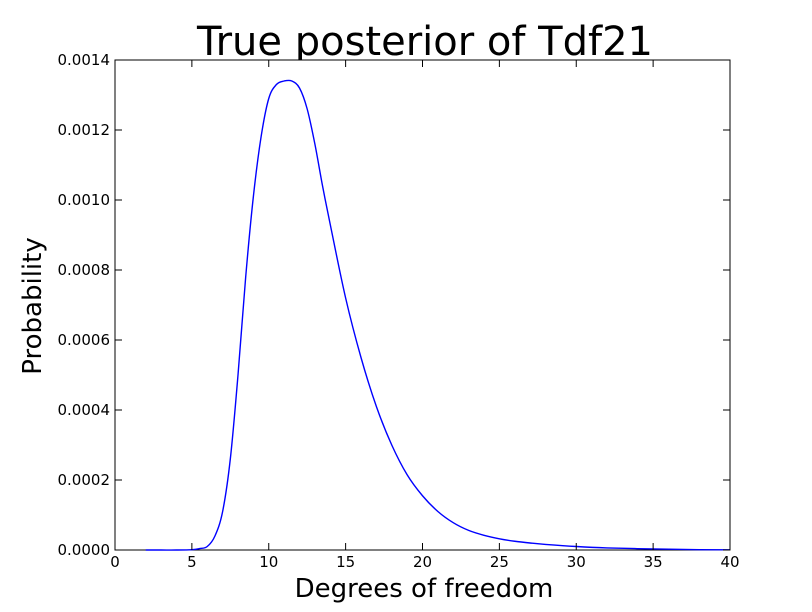  Describe the element at coordinates (84, 130) in the screenshot. I see `y-tick-label: 0.0012` at that location.